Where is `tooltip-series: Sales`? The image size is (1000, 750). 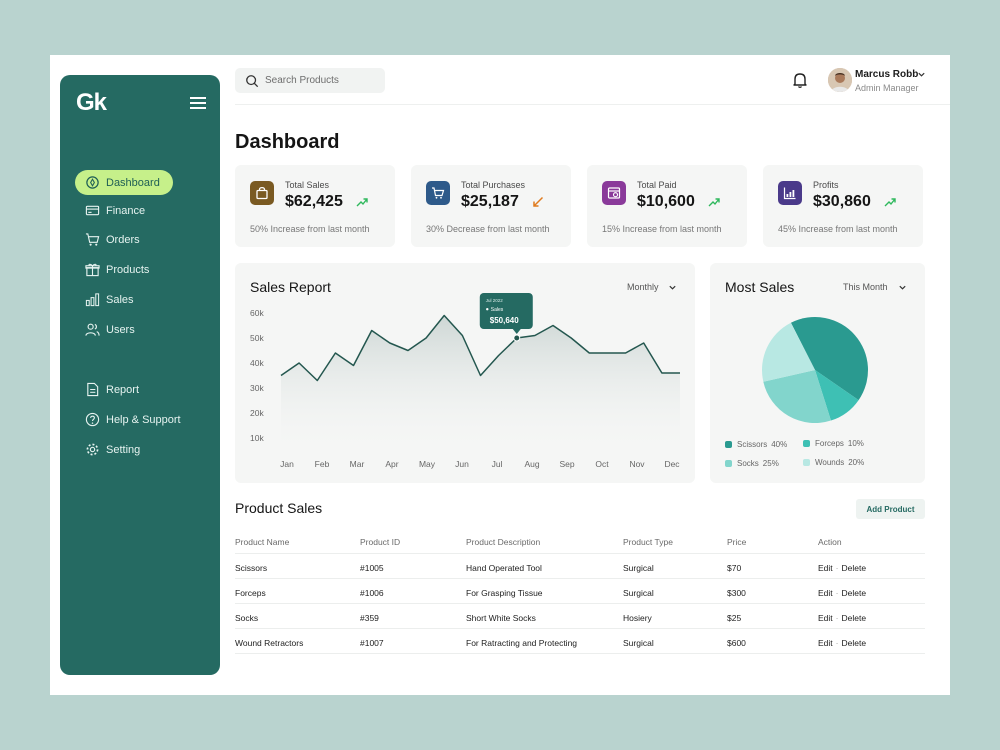 tooltip-series: Sales is located at coordinates (497, 310).